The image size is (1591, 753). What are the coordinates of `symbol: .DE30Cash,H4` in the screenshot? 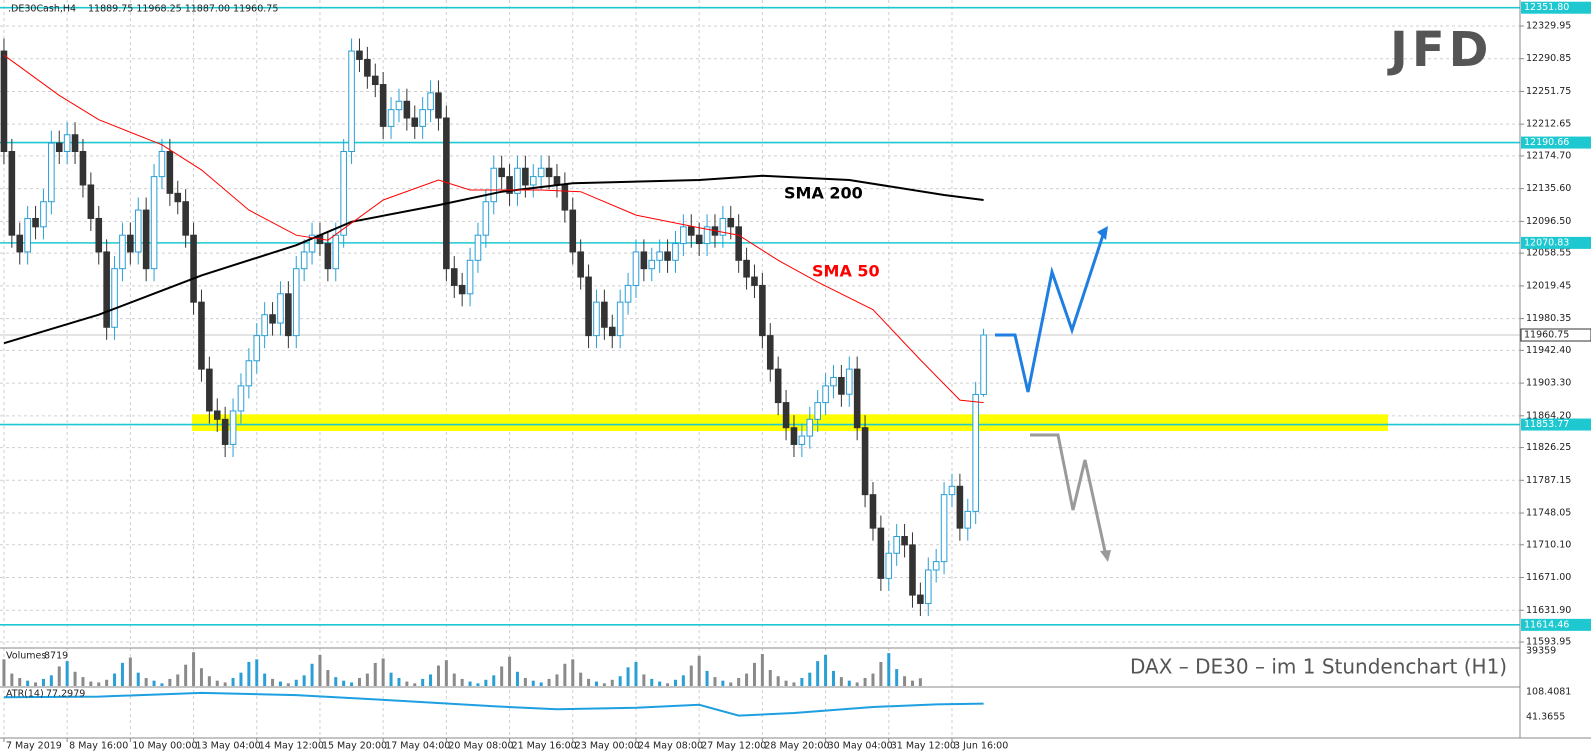 It's located at (42, 9).